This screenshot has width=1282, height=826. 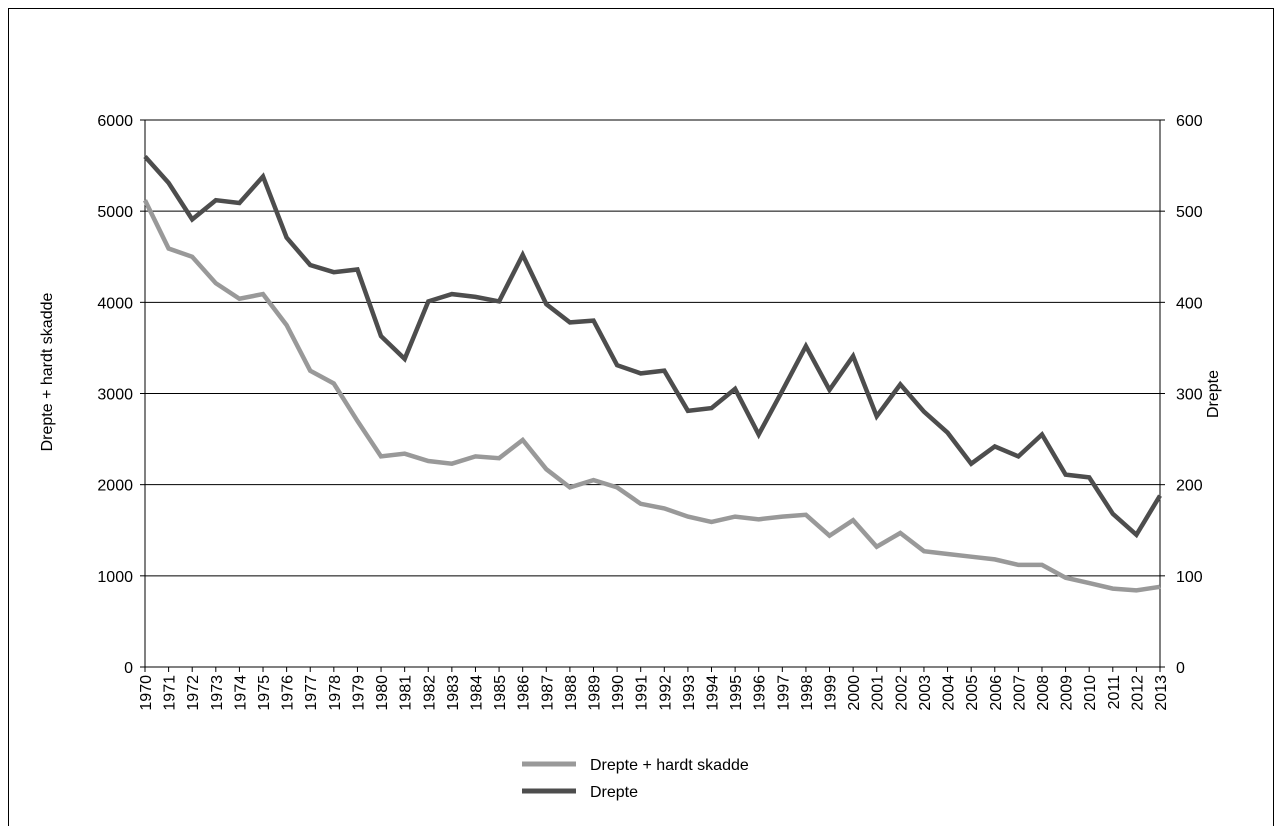 I want to click on x-tick-label: 1990, so click(x=618, y=693).